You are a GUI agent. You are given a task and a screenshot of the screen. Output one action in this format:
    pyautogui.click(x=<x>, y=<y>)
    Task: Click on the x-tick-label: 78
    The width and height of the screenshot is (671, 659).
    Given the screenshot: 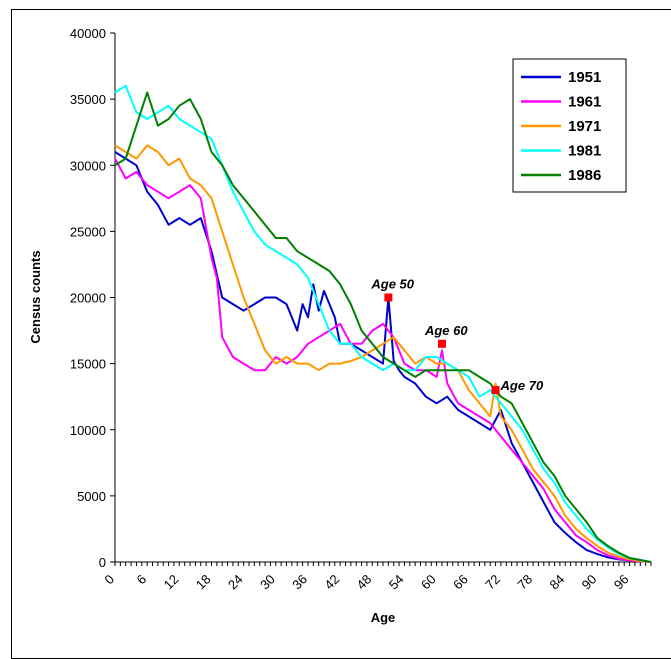 What is the action you would take?
    pyautogui.click(x=524, y=582)
    